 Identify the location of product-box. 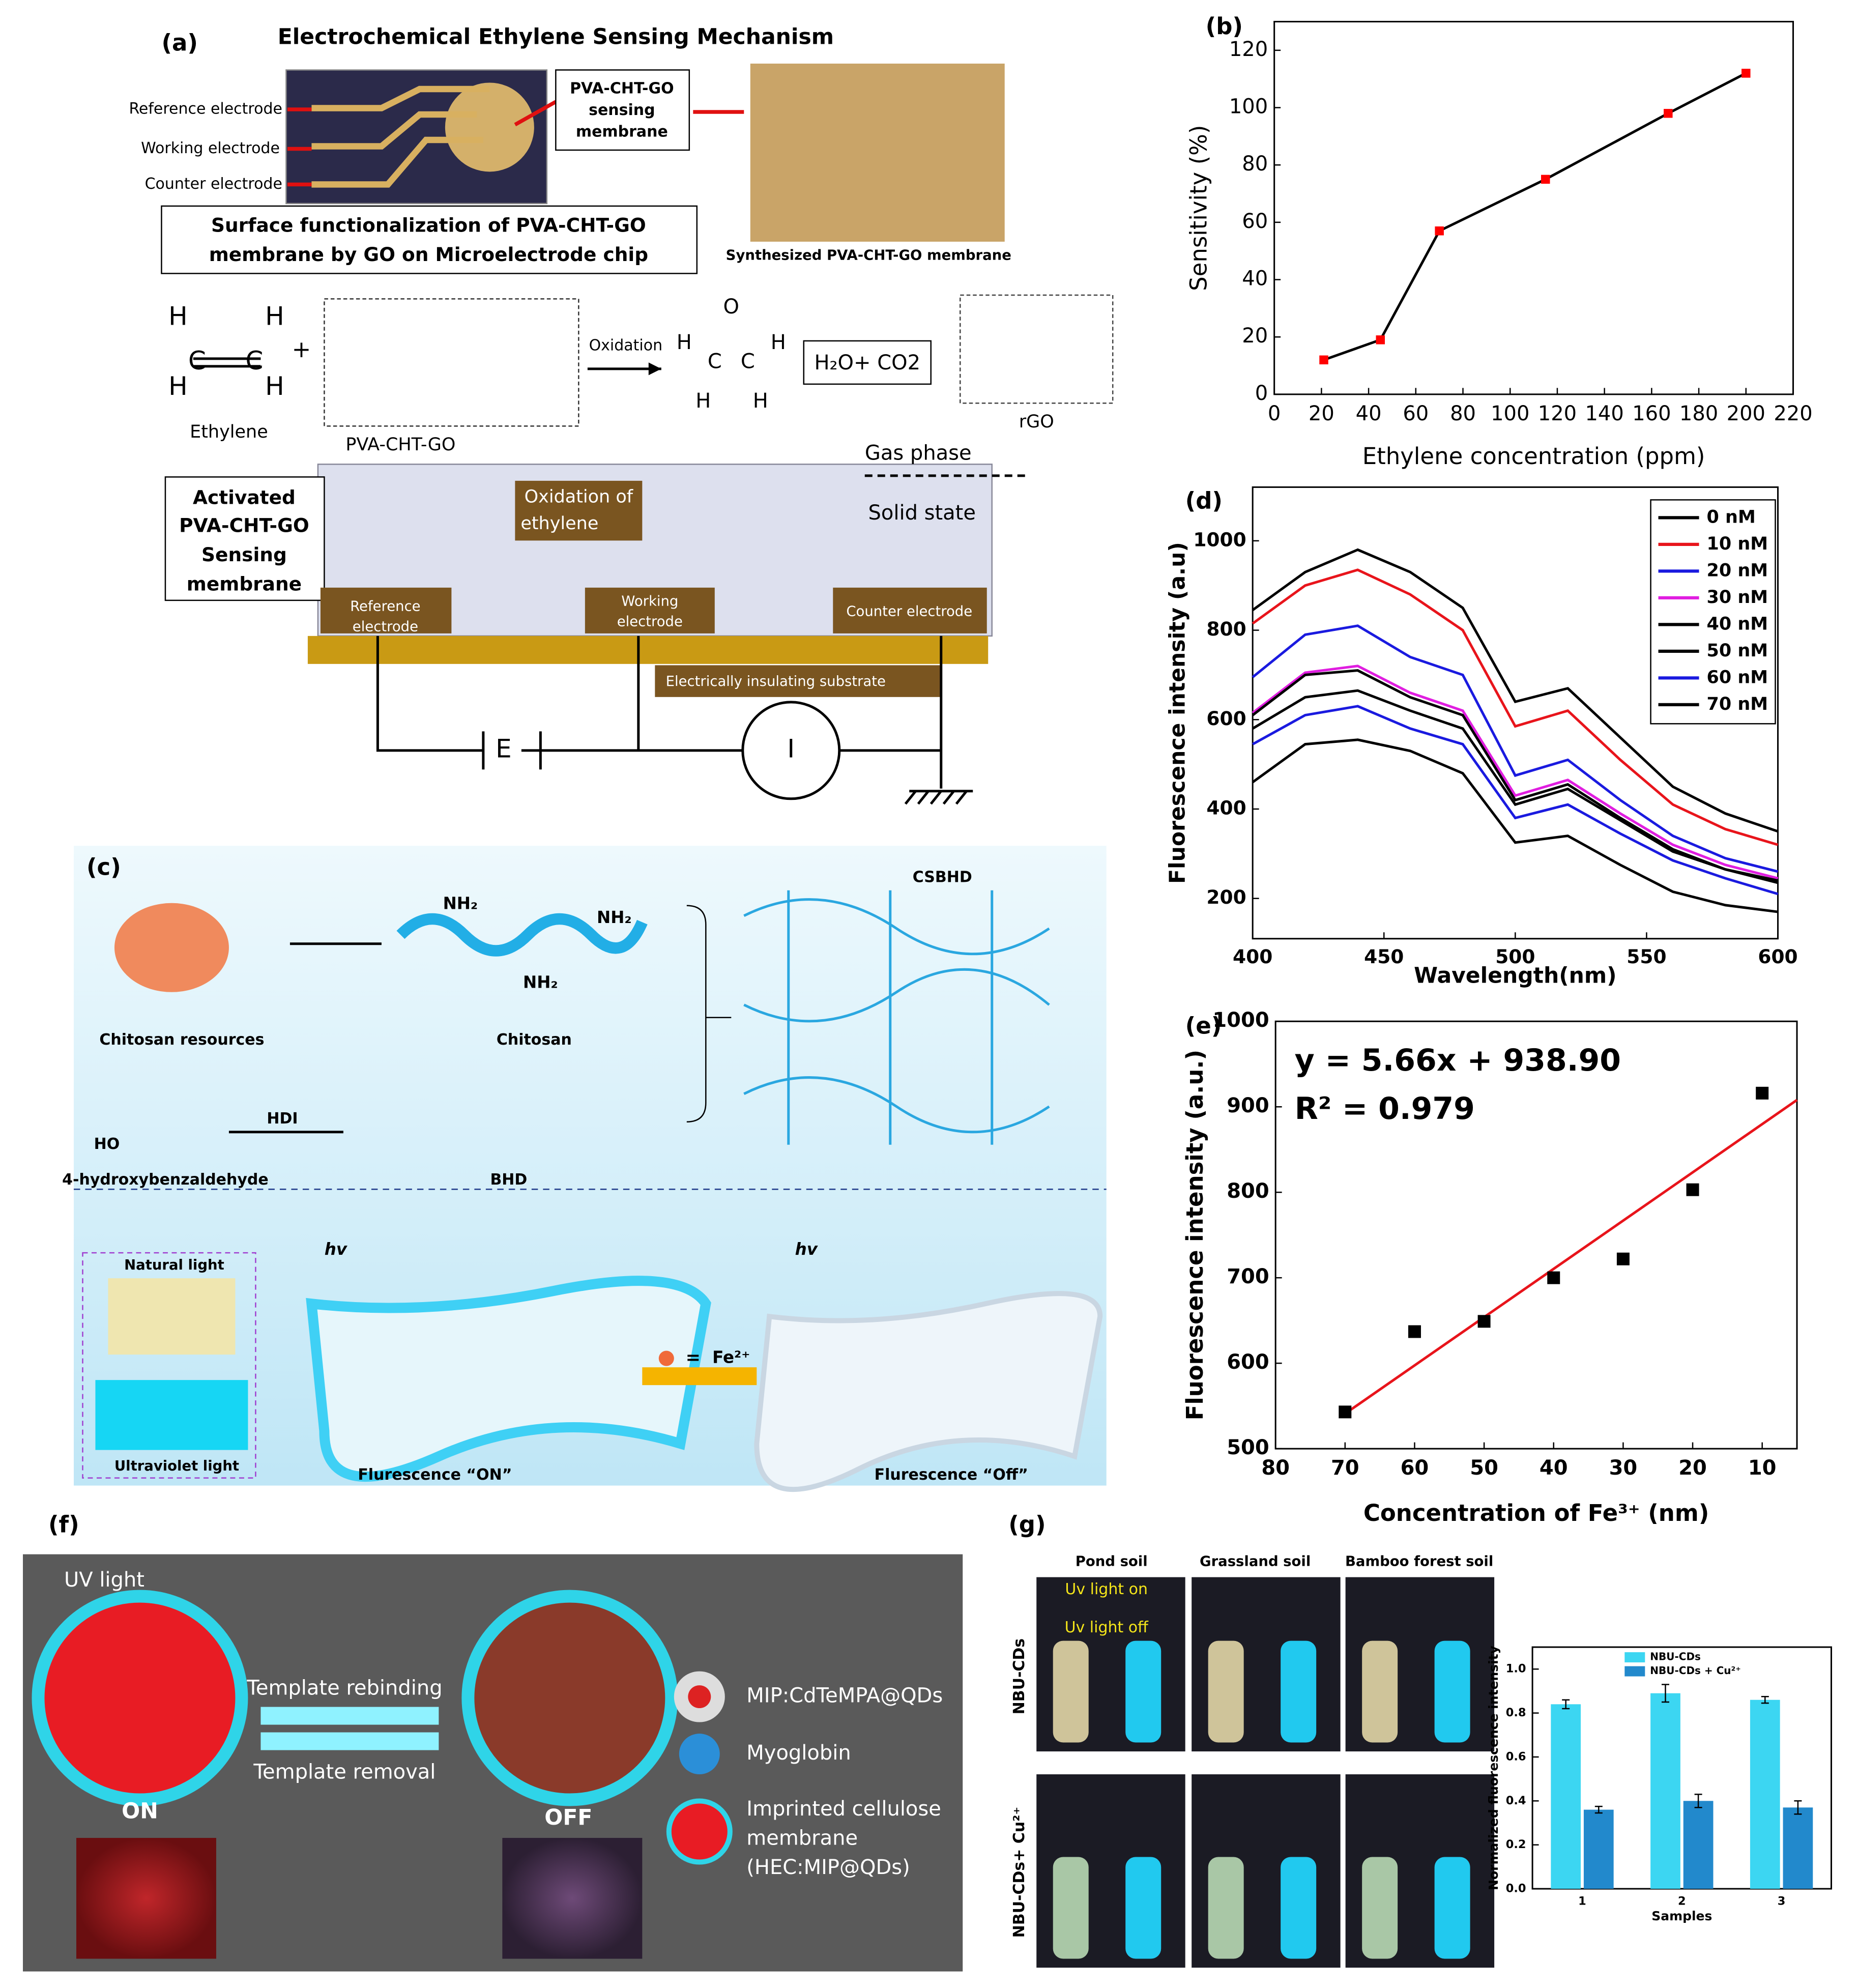
(868, 362).